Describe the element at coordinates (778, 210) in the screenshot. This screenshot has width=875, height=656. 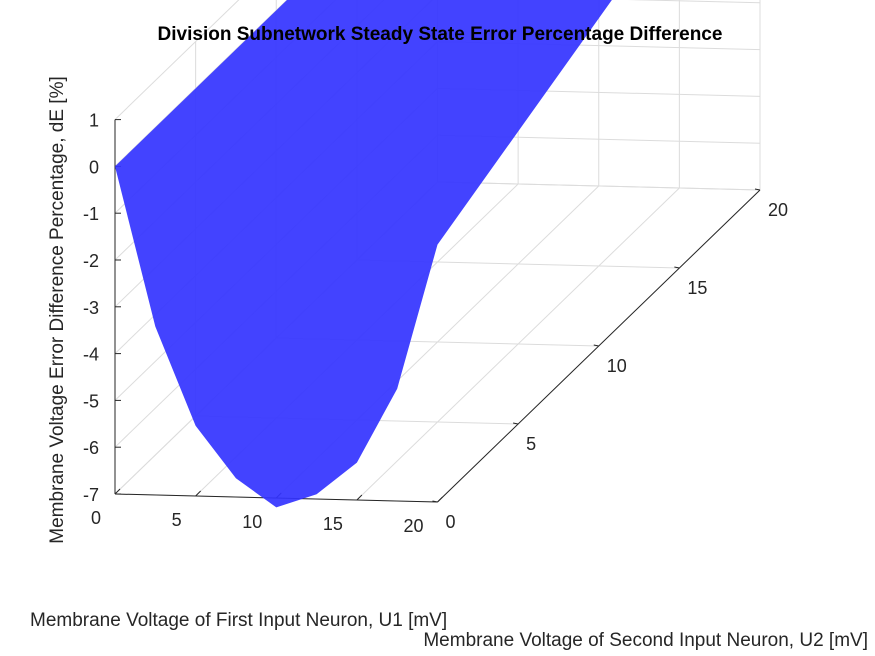
I see `y-tick-label: 20` at that location.